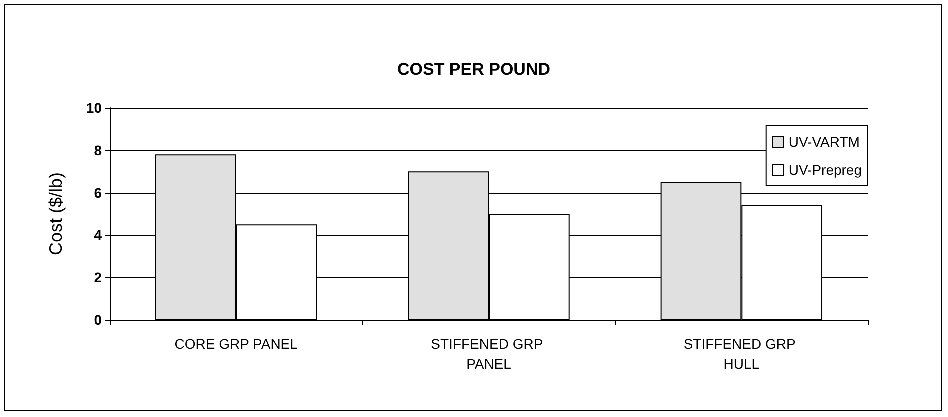  What do you see at coordinates (56, 214) in the screenshot?
I see `y-axis-title: Cost ($/lb)` at bounding box center [56, 214].